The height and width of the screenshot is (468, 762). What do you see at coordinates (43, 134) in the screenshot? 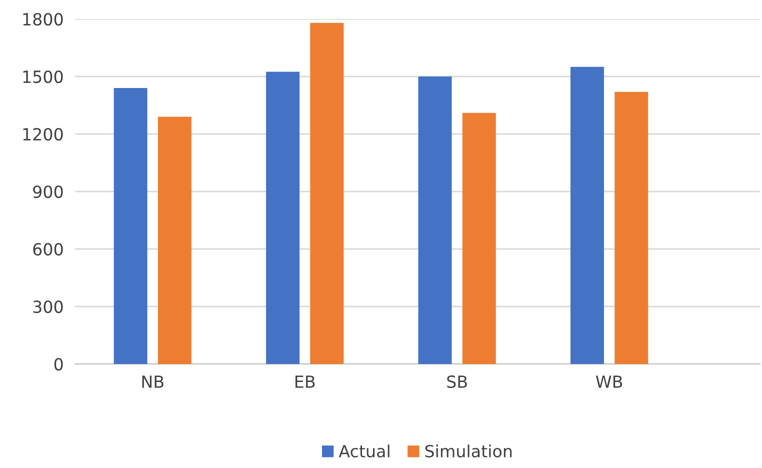
I see `y-tick-label: 1200` at bounding box center [43, 134].